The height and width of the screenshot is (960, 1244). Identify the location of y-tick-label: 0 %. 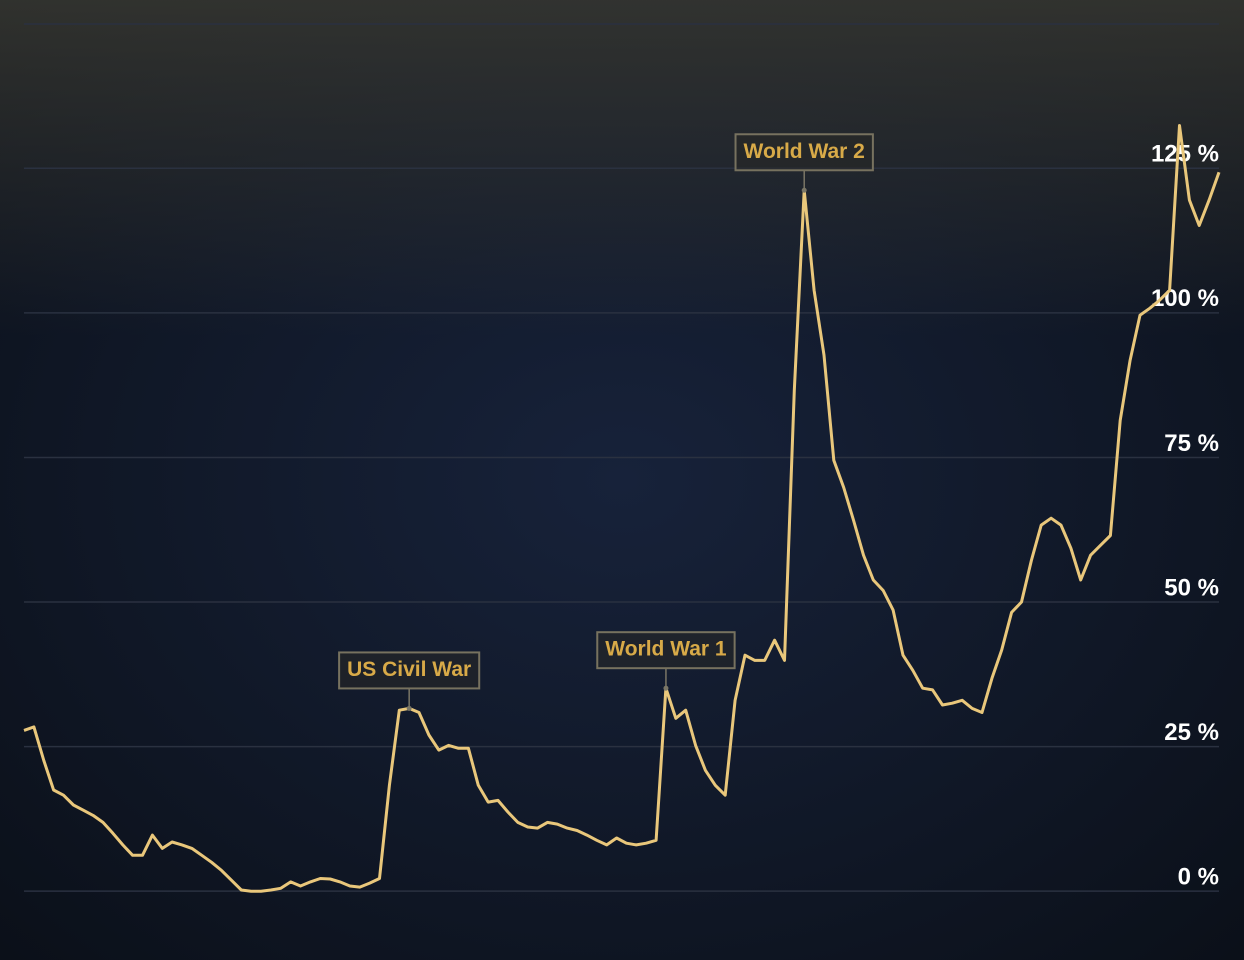
(1198, 877).